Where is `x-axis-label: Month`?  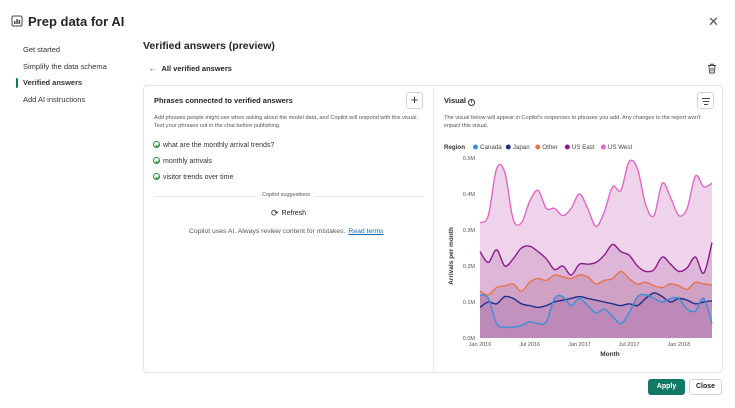 x-axis-label: Month is located at coordinates (610, 354).